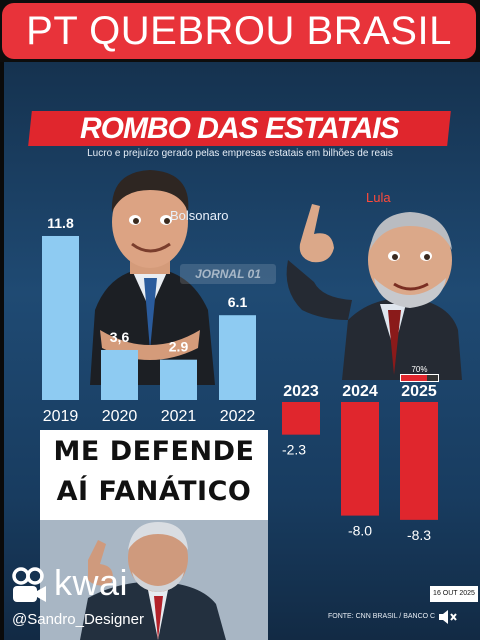 The width and height of the screenshot is (480, 640). Describe the element at coordinates (154, 491) in the screenshot. I see `poster-line-2: AÍ FANÁTICO` at that location.